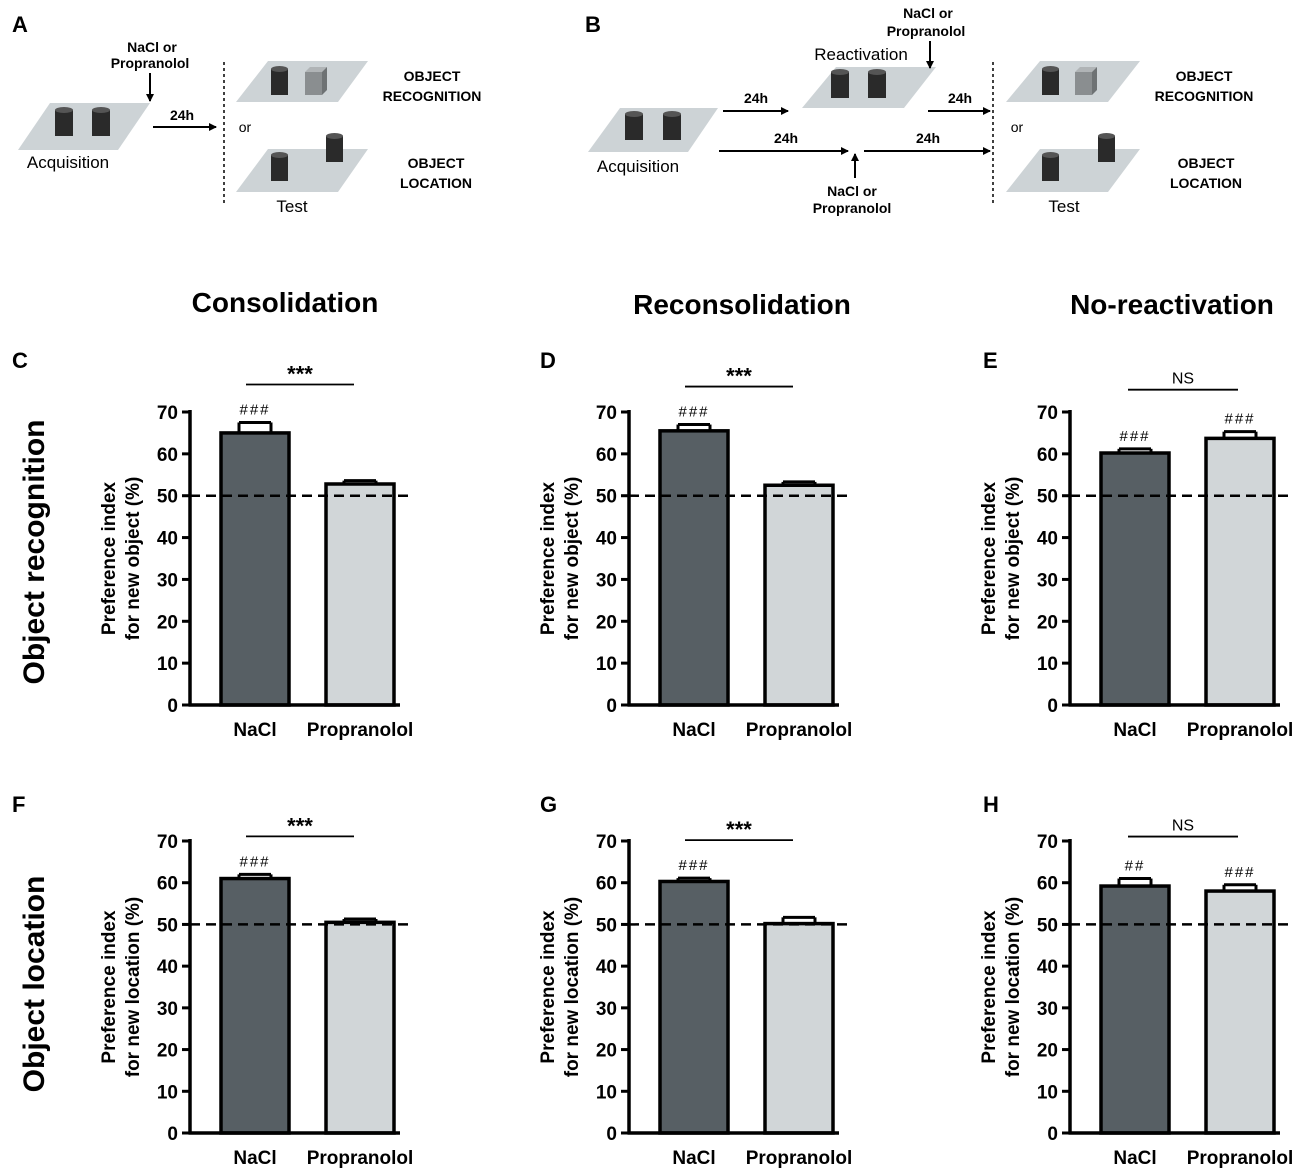 This screenshot has height=1175, width=1300. I want to click on drug-label-a-line1: NaCl or, so click(152, 47).